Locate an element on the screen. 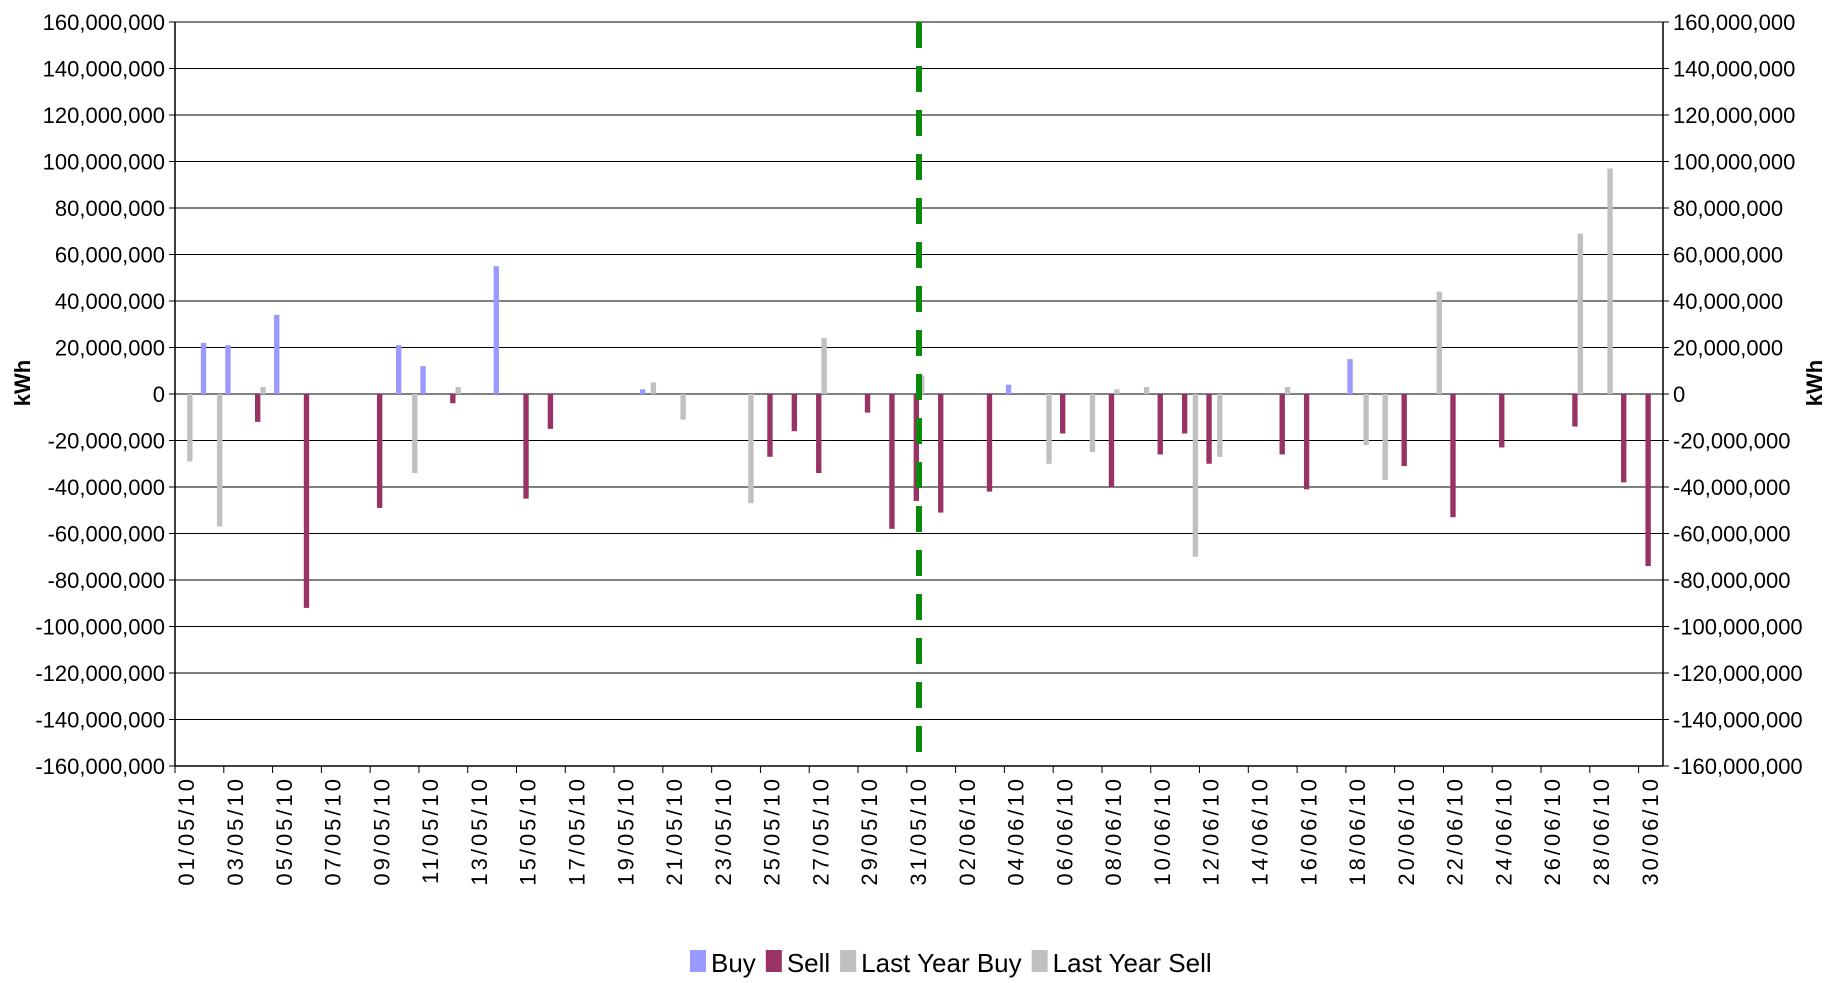 Image resolution: width=1838 pixels, height=983 pixels. y-tick-label: 120,000,000 is located at coordinates (104, 115).